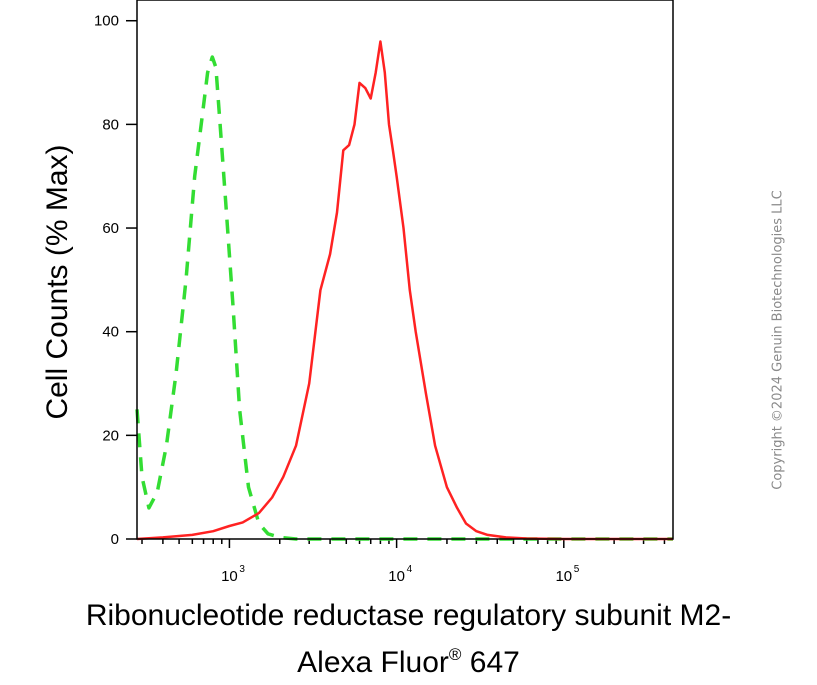  What do you see at coordinates (410, 569) in the screenshot?
I see `x-tick-exponent: 4` at bounding box center [410, 569].